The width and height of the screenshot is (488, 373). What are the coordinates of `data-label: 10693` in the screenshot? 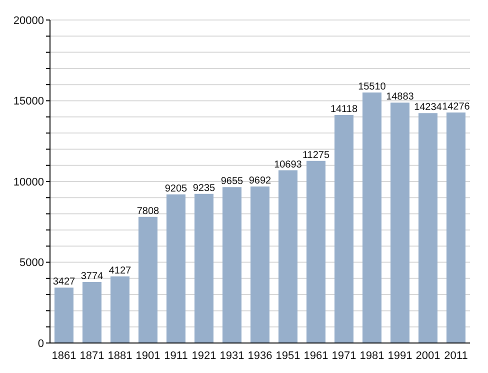 It's located at (288, 164).